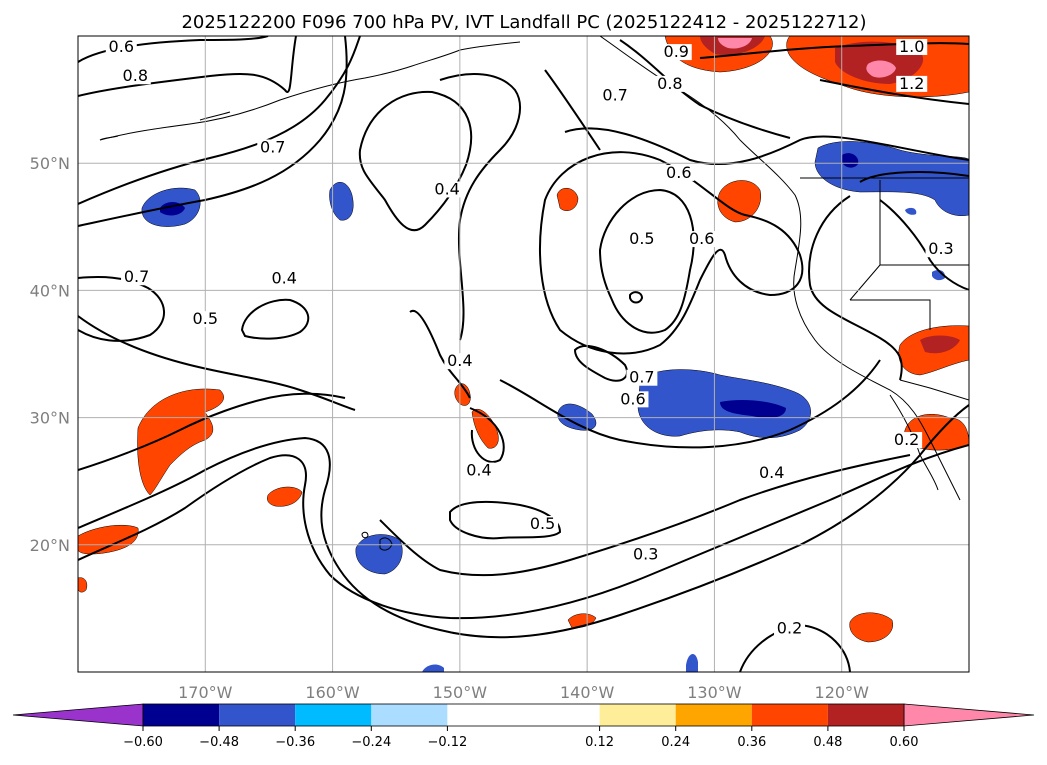 This screenshot has height=765, width=1047. What do you see at coordinates (934, 390) in the screenshot?
I see `border-us-mexico` at bounding box center [934, 390].